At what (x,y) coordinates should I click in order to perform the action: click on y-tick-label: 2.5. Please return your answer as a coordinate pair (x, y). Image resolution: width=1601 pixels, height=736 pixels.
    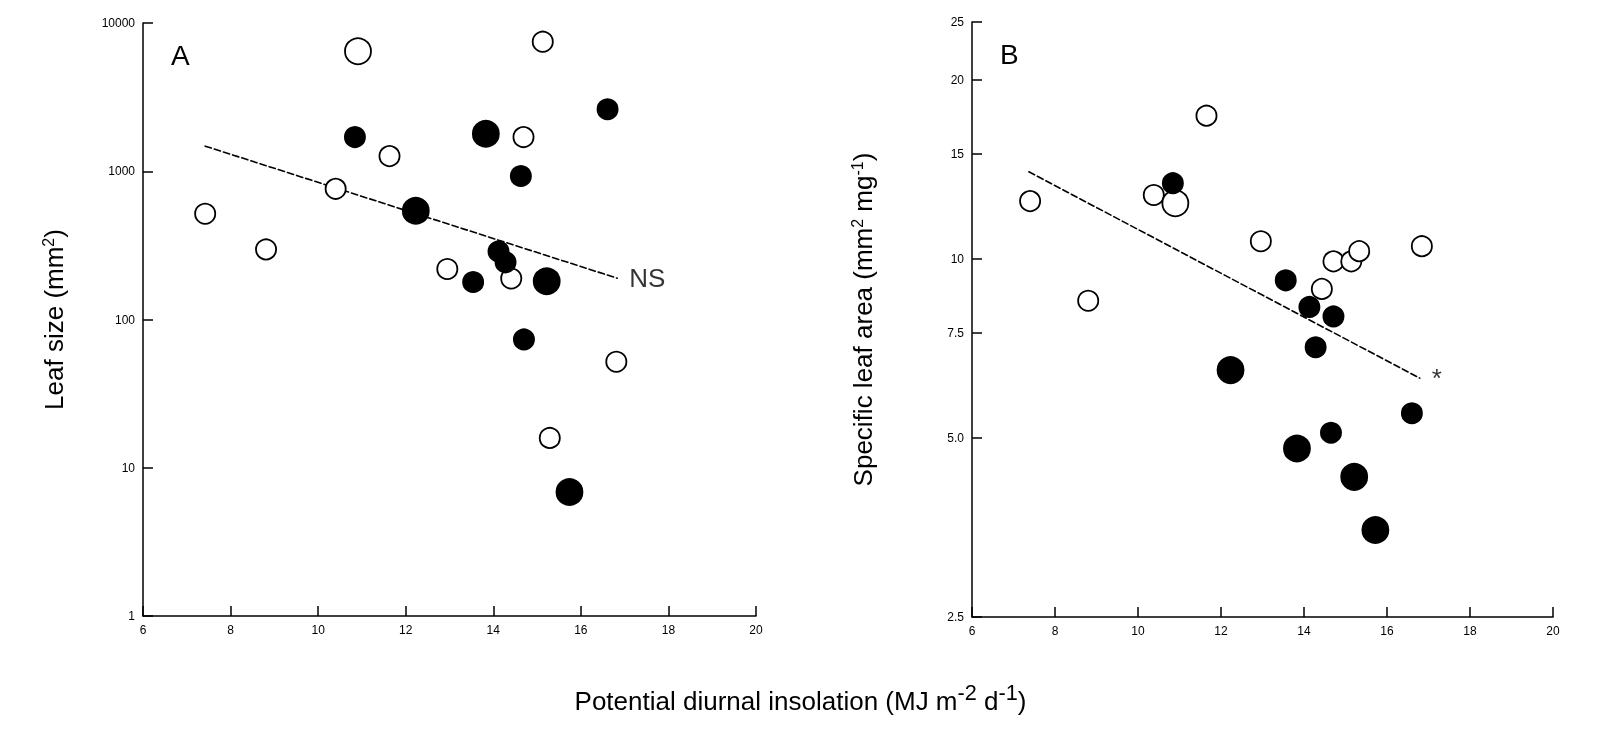
    Looking at the image, I should click on (956, 617).